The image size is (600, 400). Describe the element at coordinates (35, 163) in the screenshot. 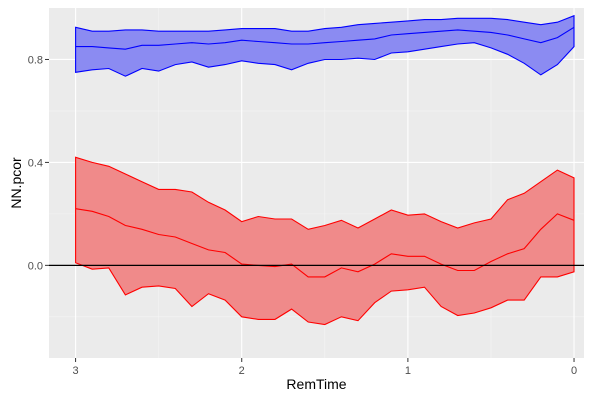

I see `y-tick-label: 0.4` at that location.